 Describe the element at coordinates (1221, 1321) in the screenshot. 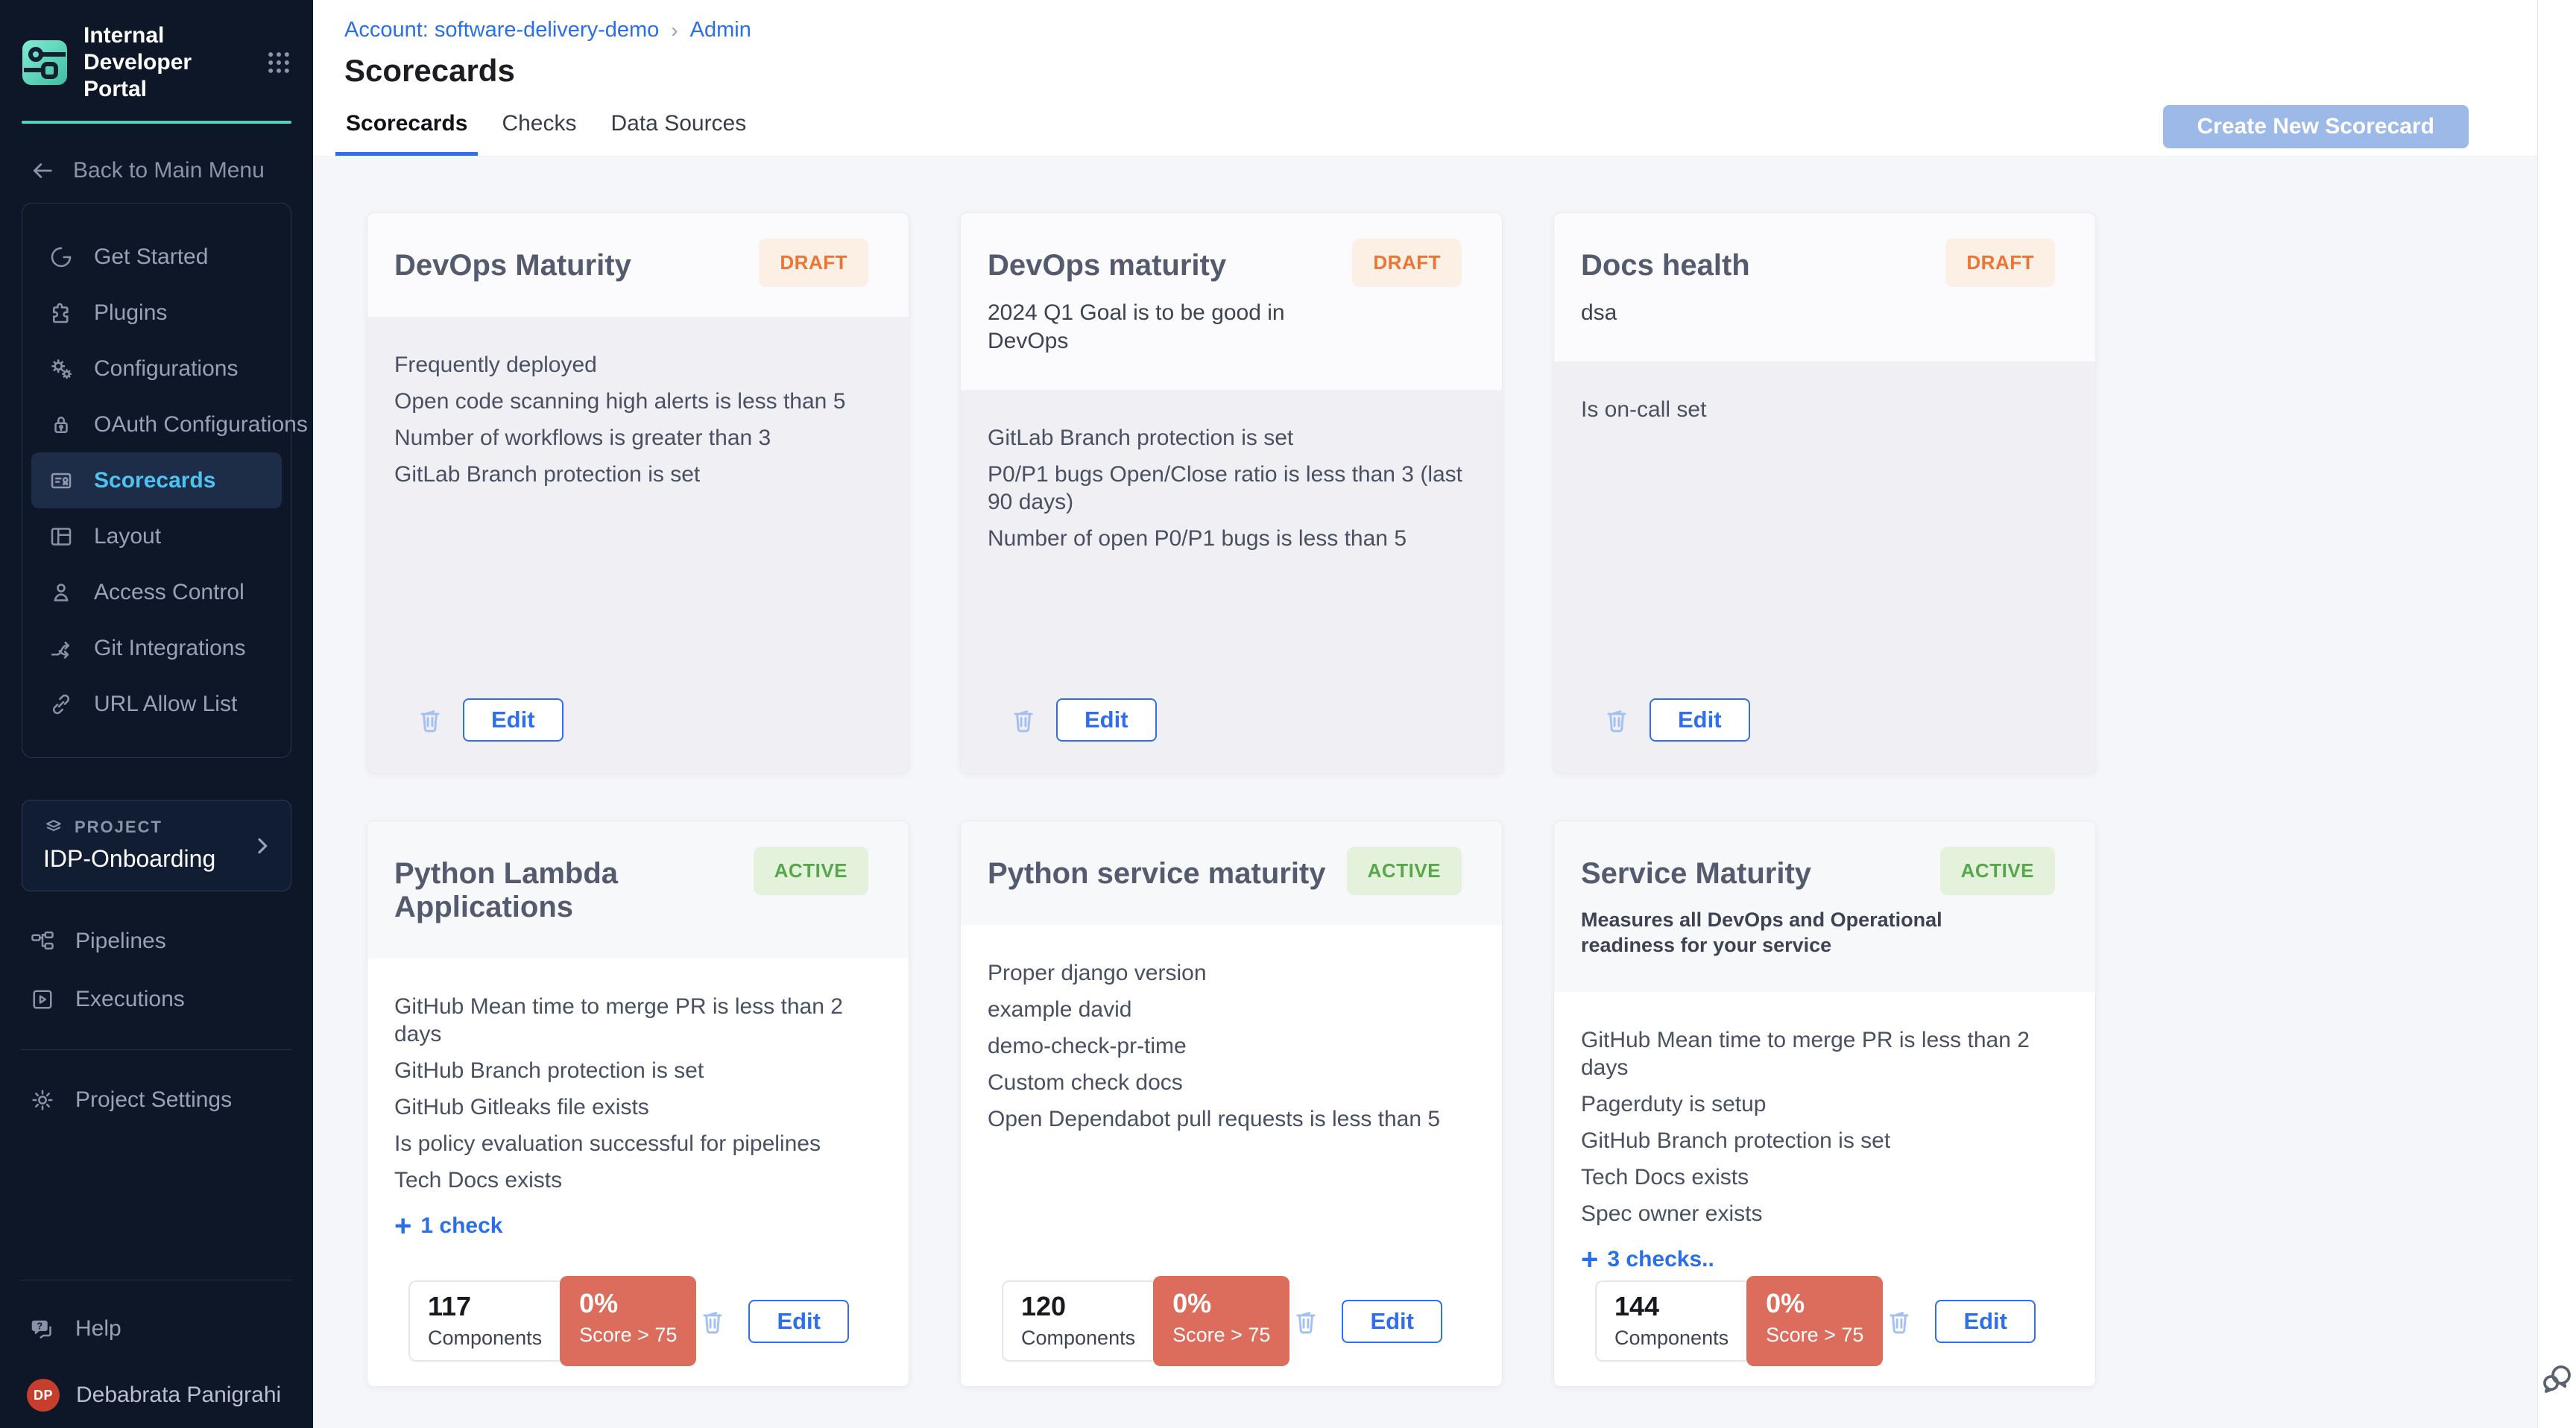

I see `score-chip: 0% Score > 75` at that location.